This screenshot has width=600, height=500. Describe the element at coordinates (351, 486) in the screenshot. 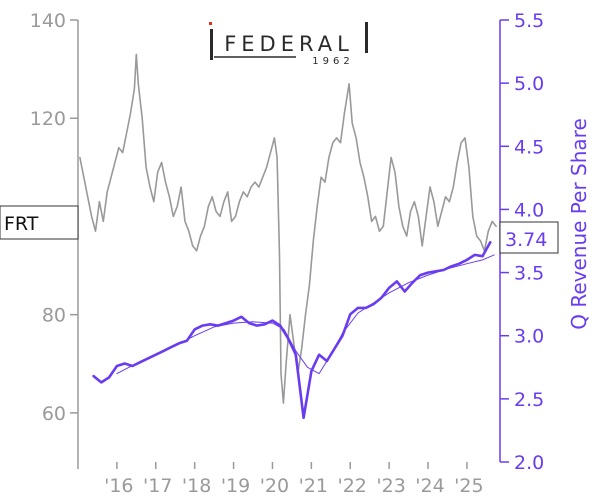

I see `x-tick-label: '22` at that location.